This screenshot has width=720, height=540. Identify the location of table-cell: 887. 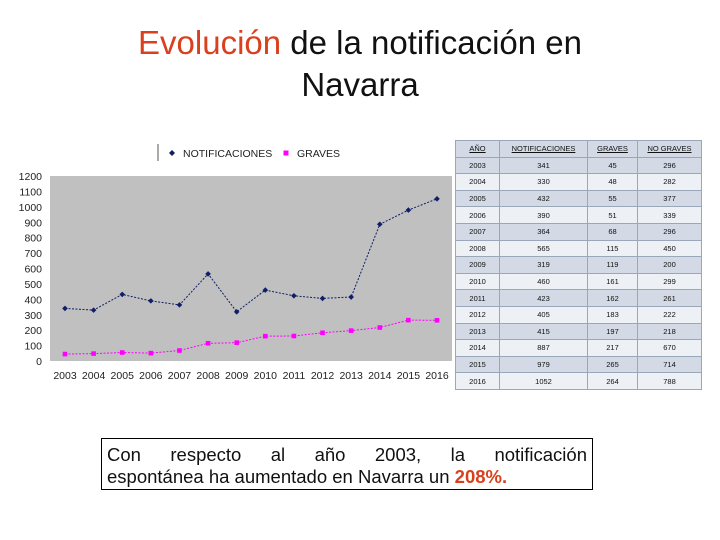
(543, 348).